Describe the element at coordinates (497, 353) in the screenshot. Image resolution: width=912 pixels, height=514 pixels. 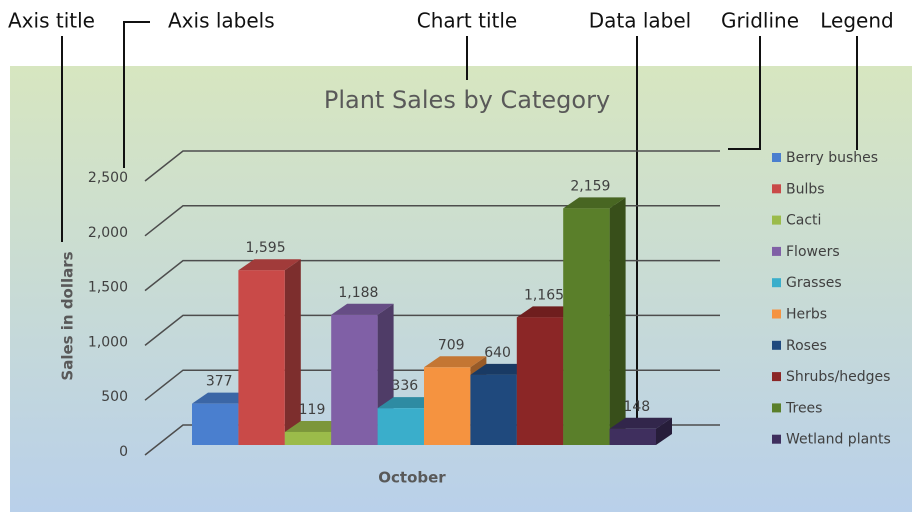
I see `data-label: 640` at that location.